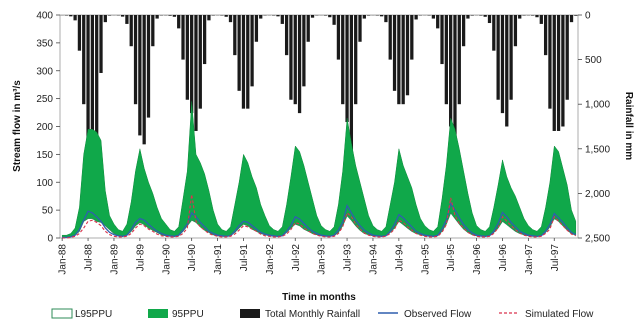 The image size is (640, 325). Describe the element at coordinates (597, 149) in the screenshot. I see `y2-tick-label: 1,500` at that location.